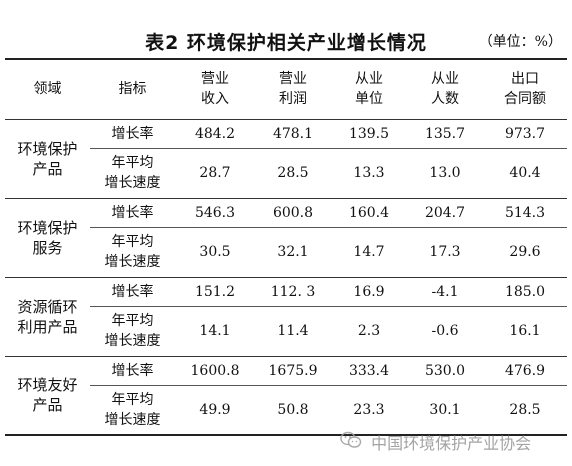 Image resolution: width=572 pixels, height=466 pixels. What do you see at coordinates (293, 252) in the screenshot?
I see `value-cell: 32.1` at bounding box center [293, 252].